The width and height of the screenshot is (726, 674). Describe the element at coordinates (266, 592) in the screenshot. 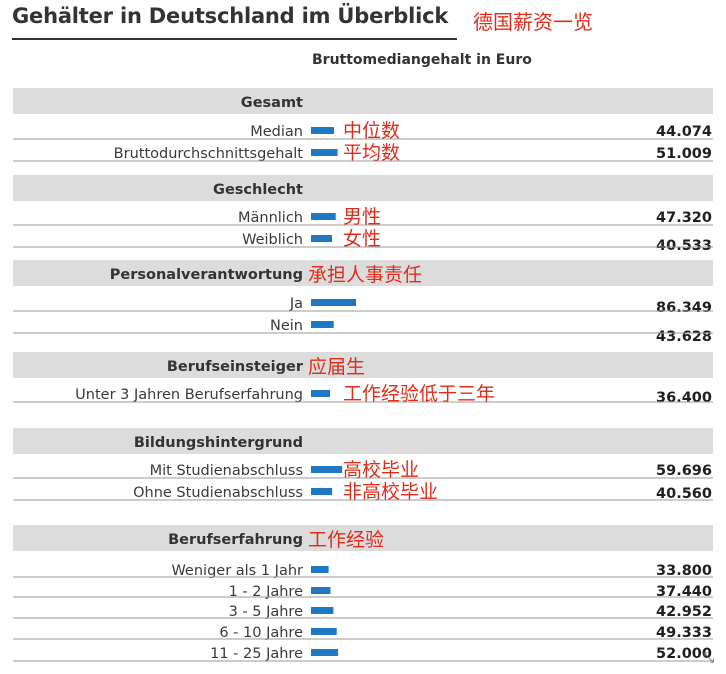

I see `row-label: 1 - 2 Jahre` at that location.